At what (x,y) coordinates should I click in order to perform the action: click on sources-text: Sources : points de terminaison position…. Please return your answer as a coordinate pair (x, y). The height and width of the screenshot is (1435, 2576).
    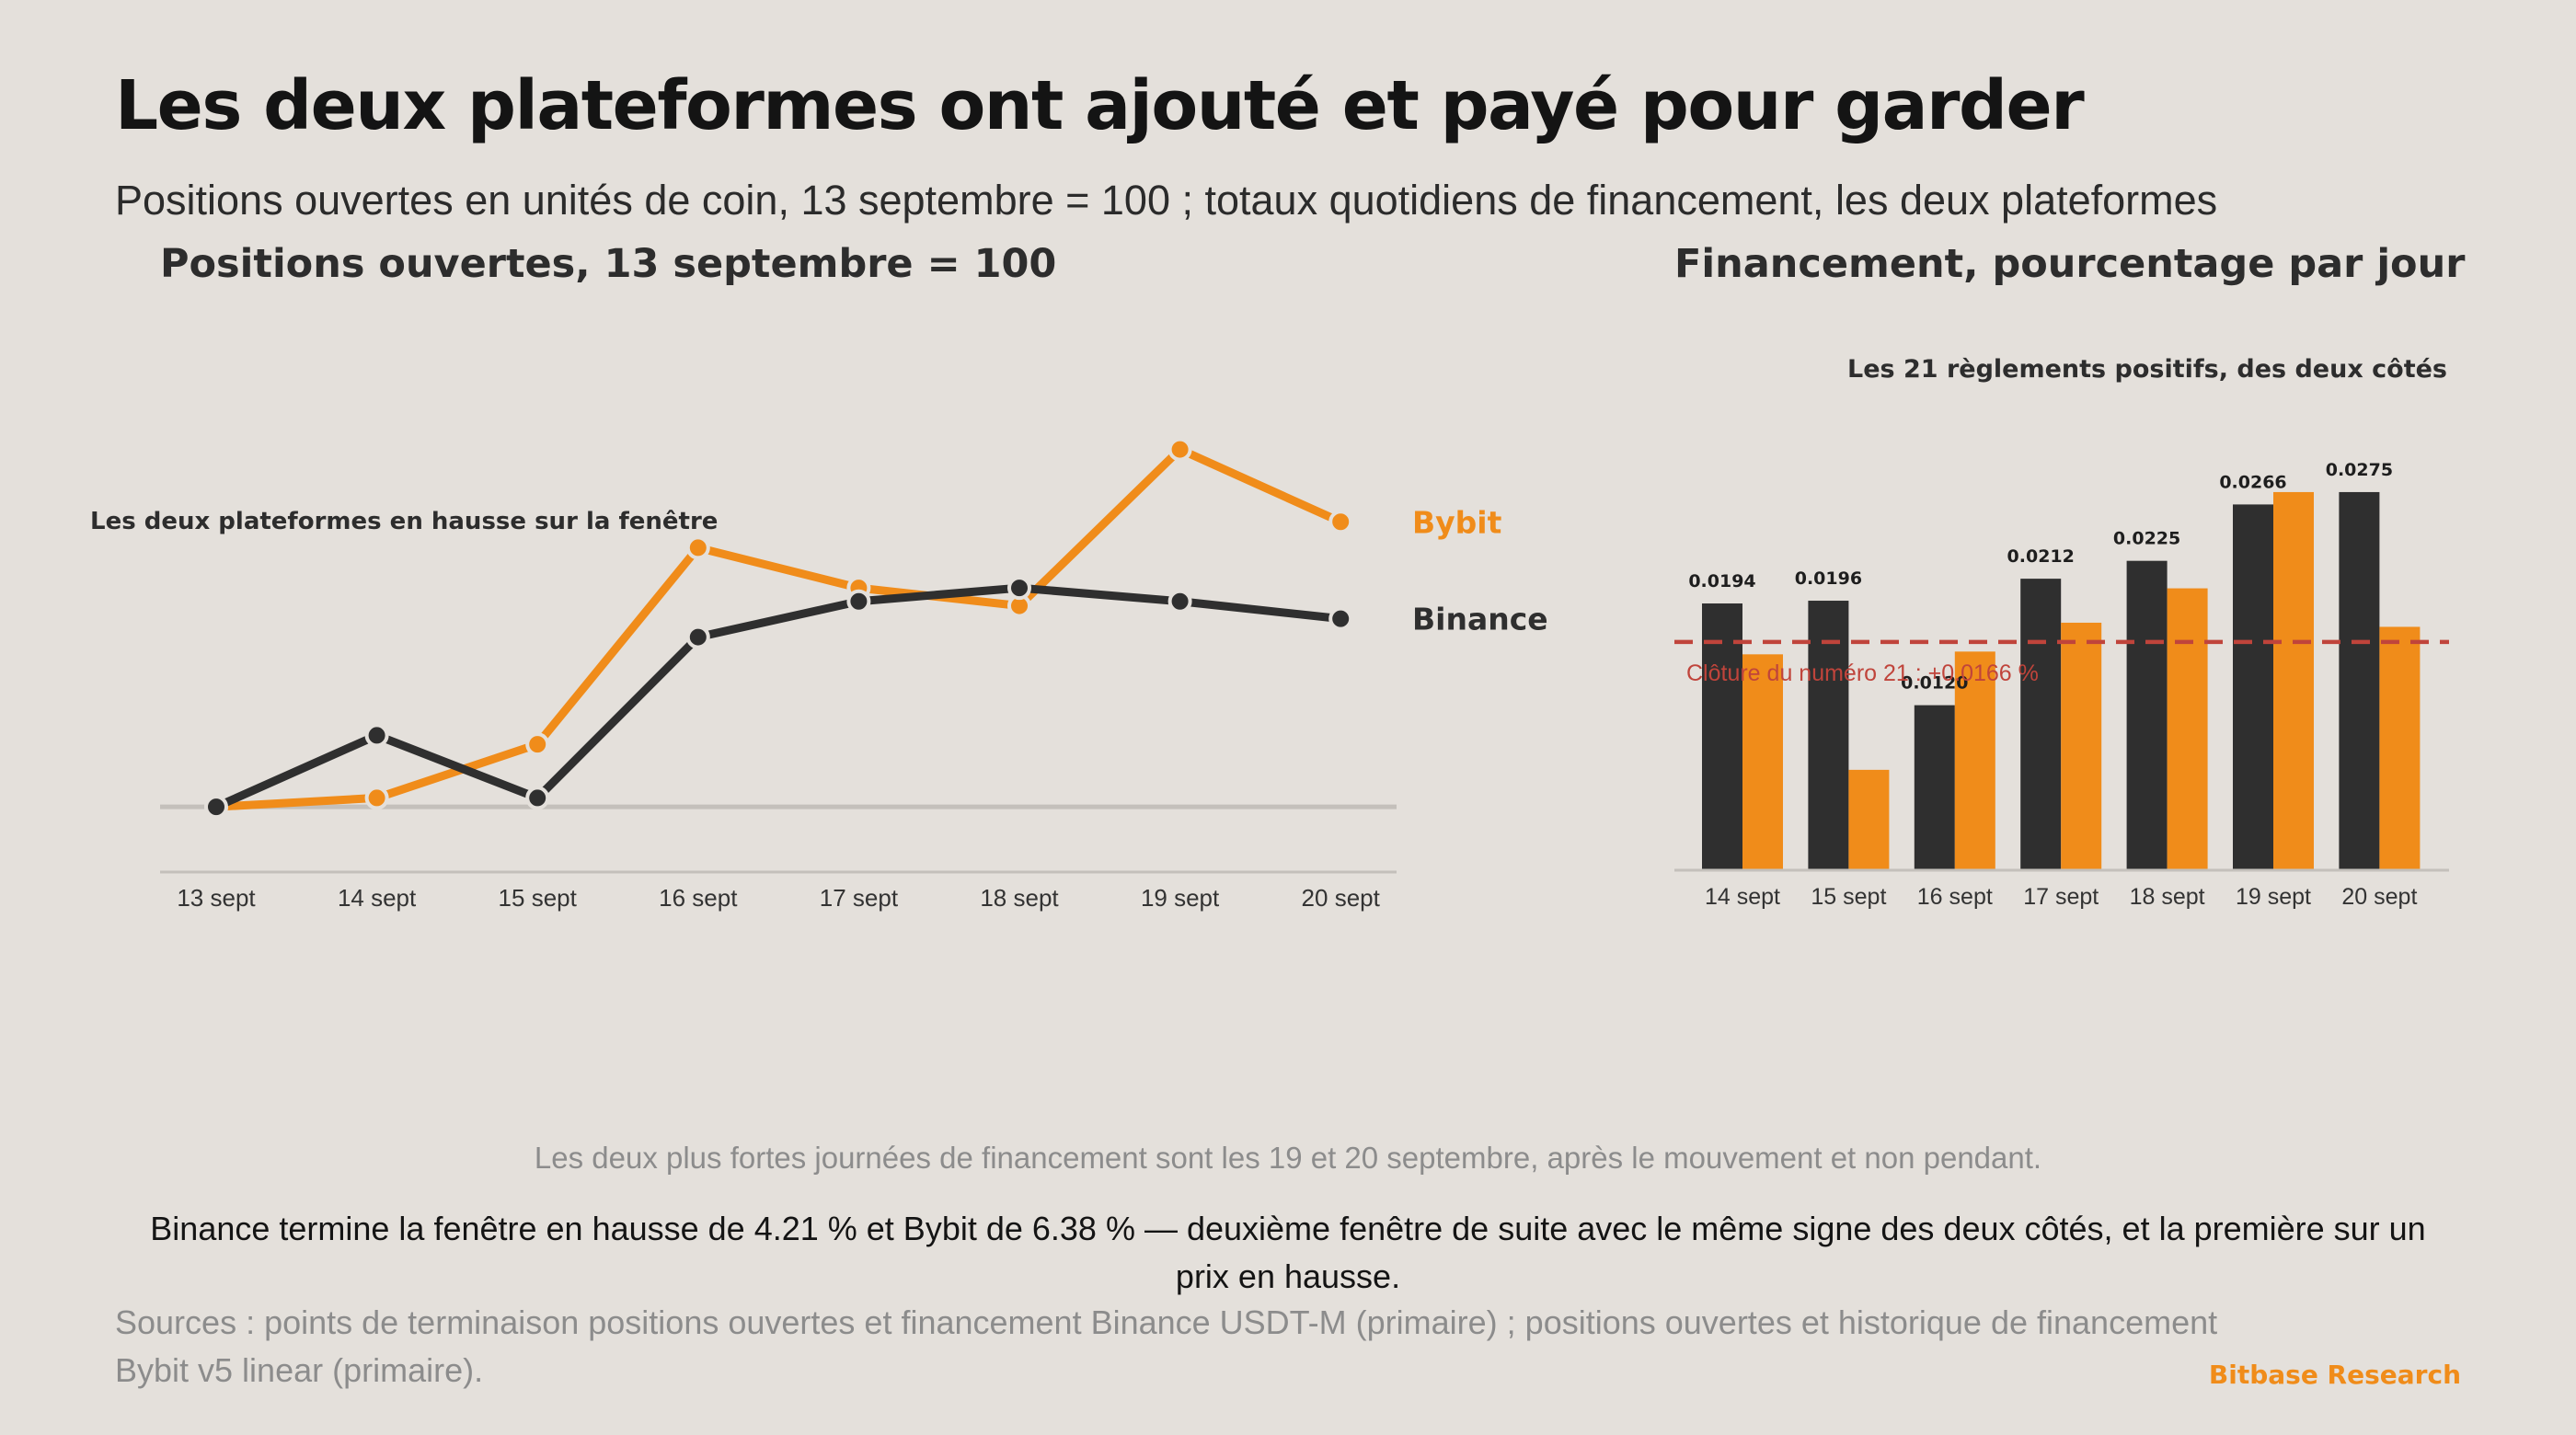
    Looking at the image, I should click on (1166, 1346).